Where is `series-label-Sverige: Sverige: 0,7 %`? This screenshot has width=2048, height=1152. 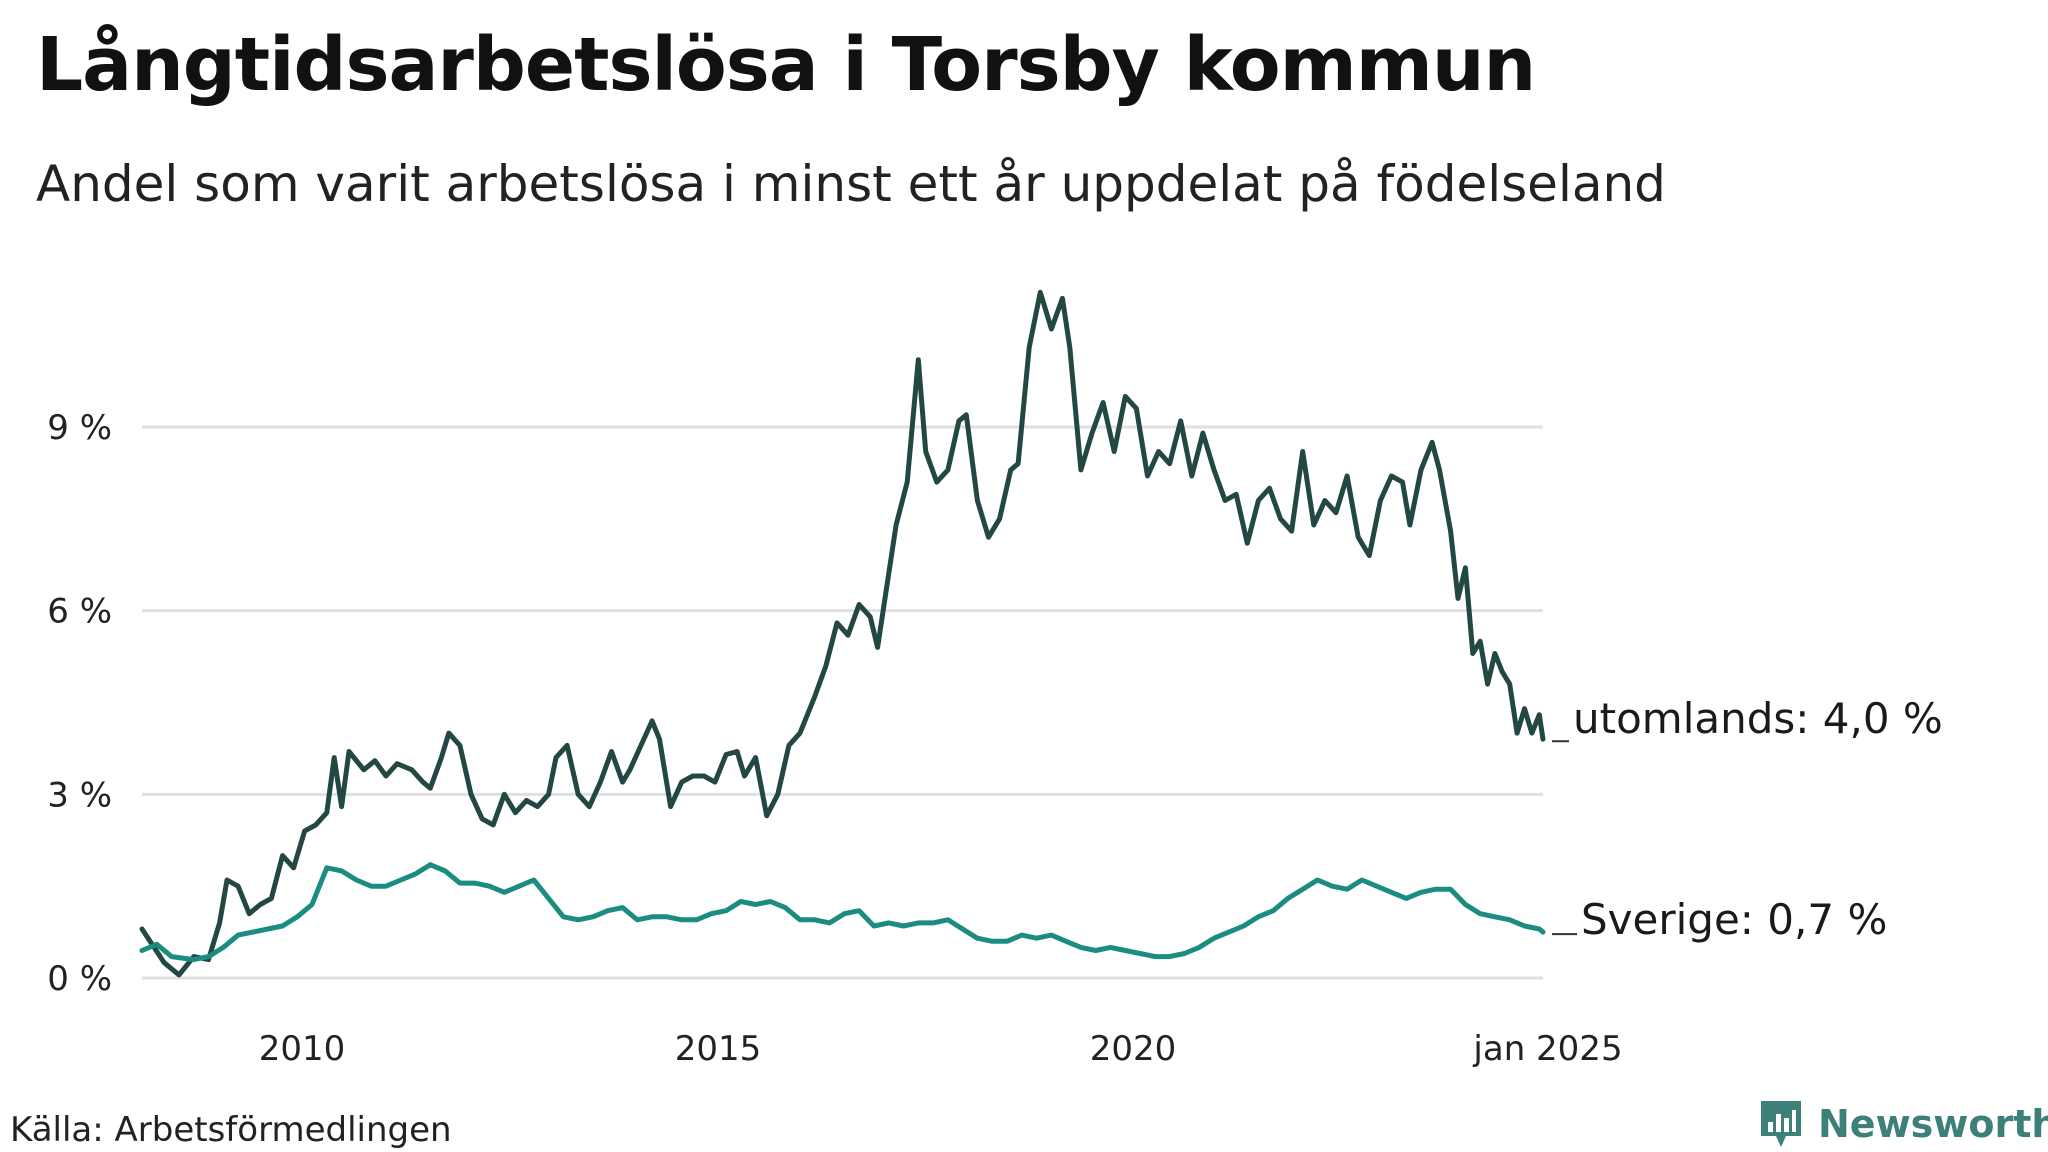
series-label-Sverige: Sverige: 0,7 % is located at coordinates (1734, 919).